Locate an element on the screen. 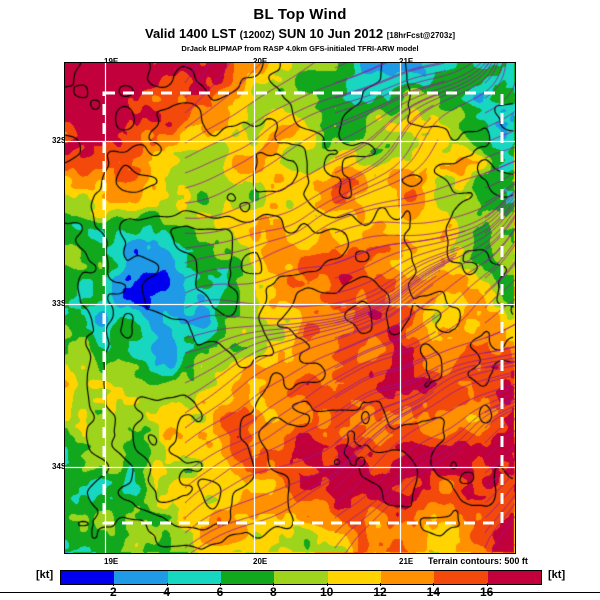  footer-divider is located at coordinates (300, 592).